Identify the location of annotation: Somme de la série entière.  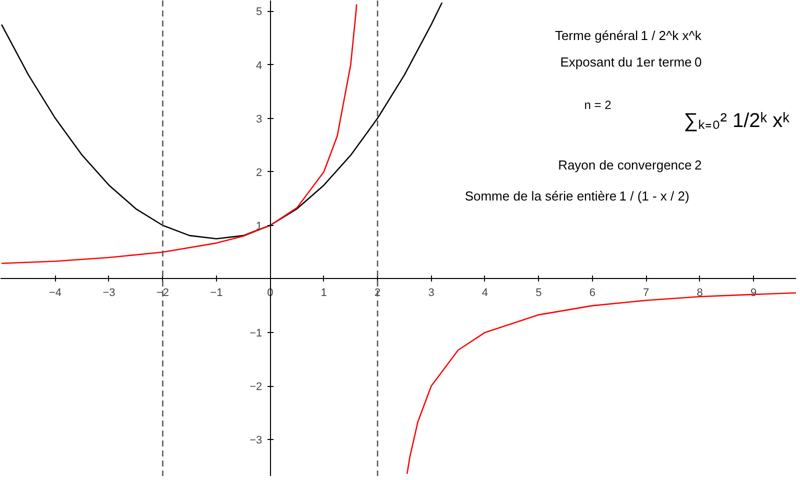
(540, 196).